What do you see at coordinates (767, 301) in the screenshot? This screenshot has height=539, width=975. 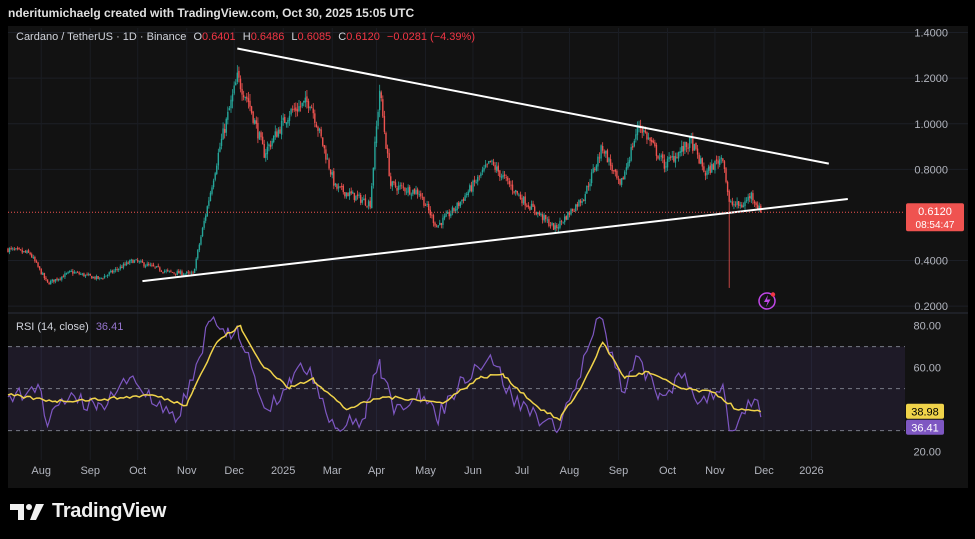 I see `lightning-alert-icon` at bounding box center [767, 301].